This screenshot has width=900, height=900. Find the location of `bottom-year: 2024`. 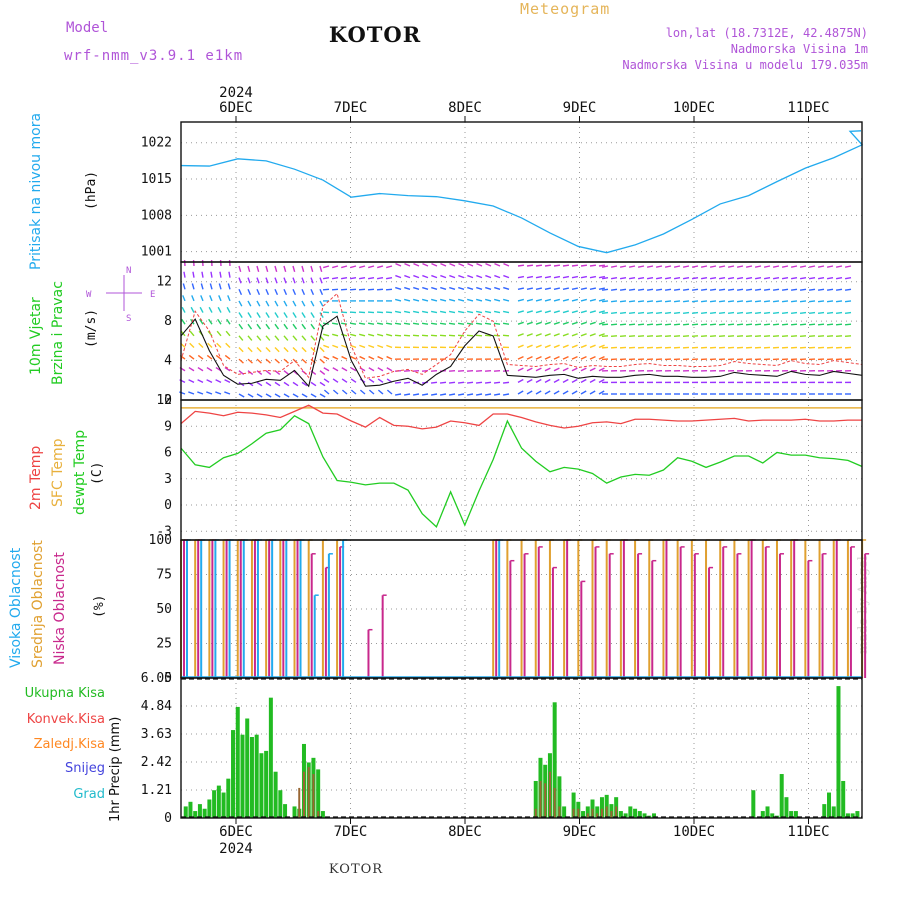

bottom-year: 2024 is located at coordinates (236, 849).